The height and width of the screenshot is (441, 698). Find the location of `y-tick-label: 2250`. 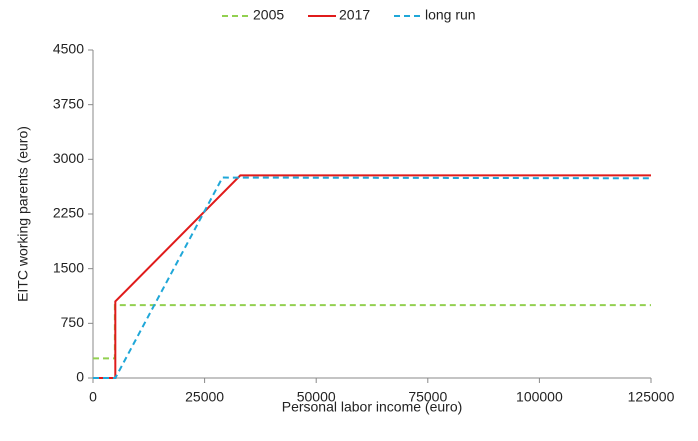

y-tick-label: 2250 is located at coordinates (68, 213).